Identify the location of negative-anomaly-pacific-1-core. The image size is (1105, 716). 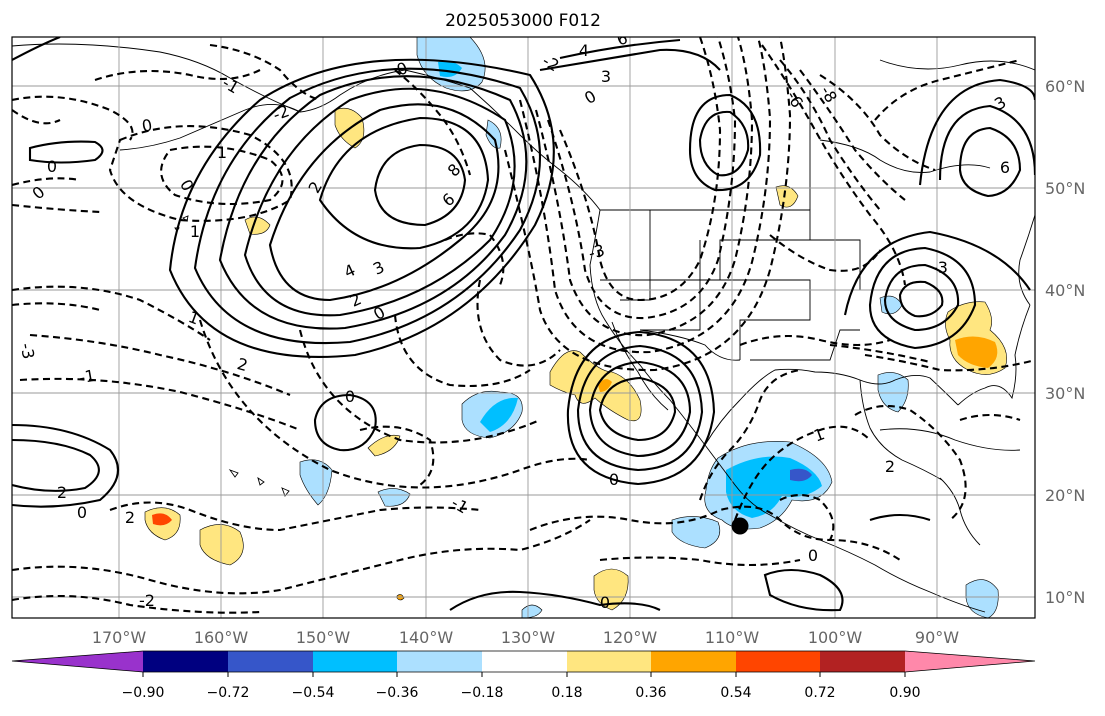
(499, 414).